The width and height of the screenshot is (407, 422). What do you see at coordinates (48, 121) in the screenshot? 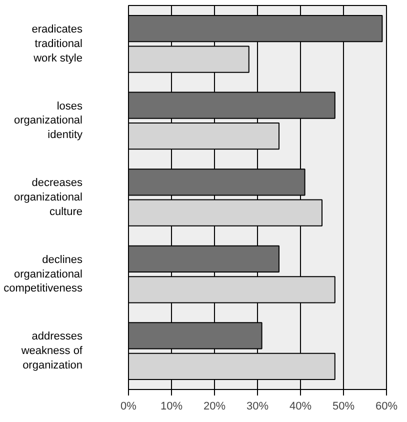
I see `y-tick-label: loses organizational identity` at bounding box center [48, 121].